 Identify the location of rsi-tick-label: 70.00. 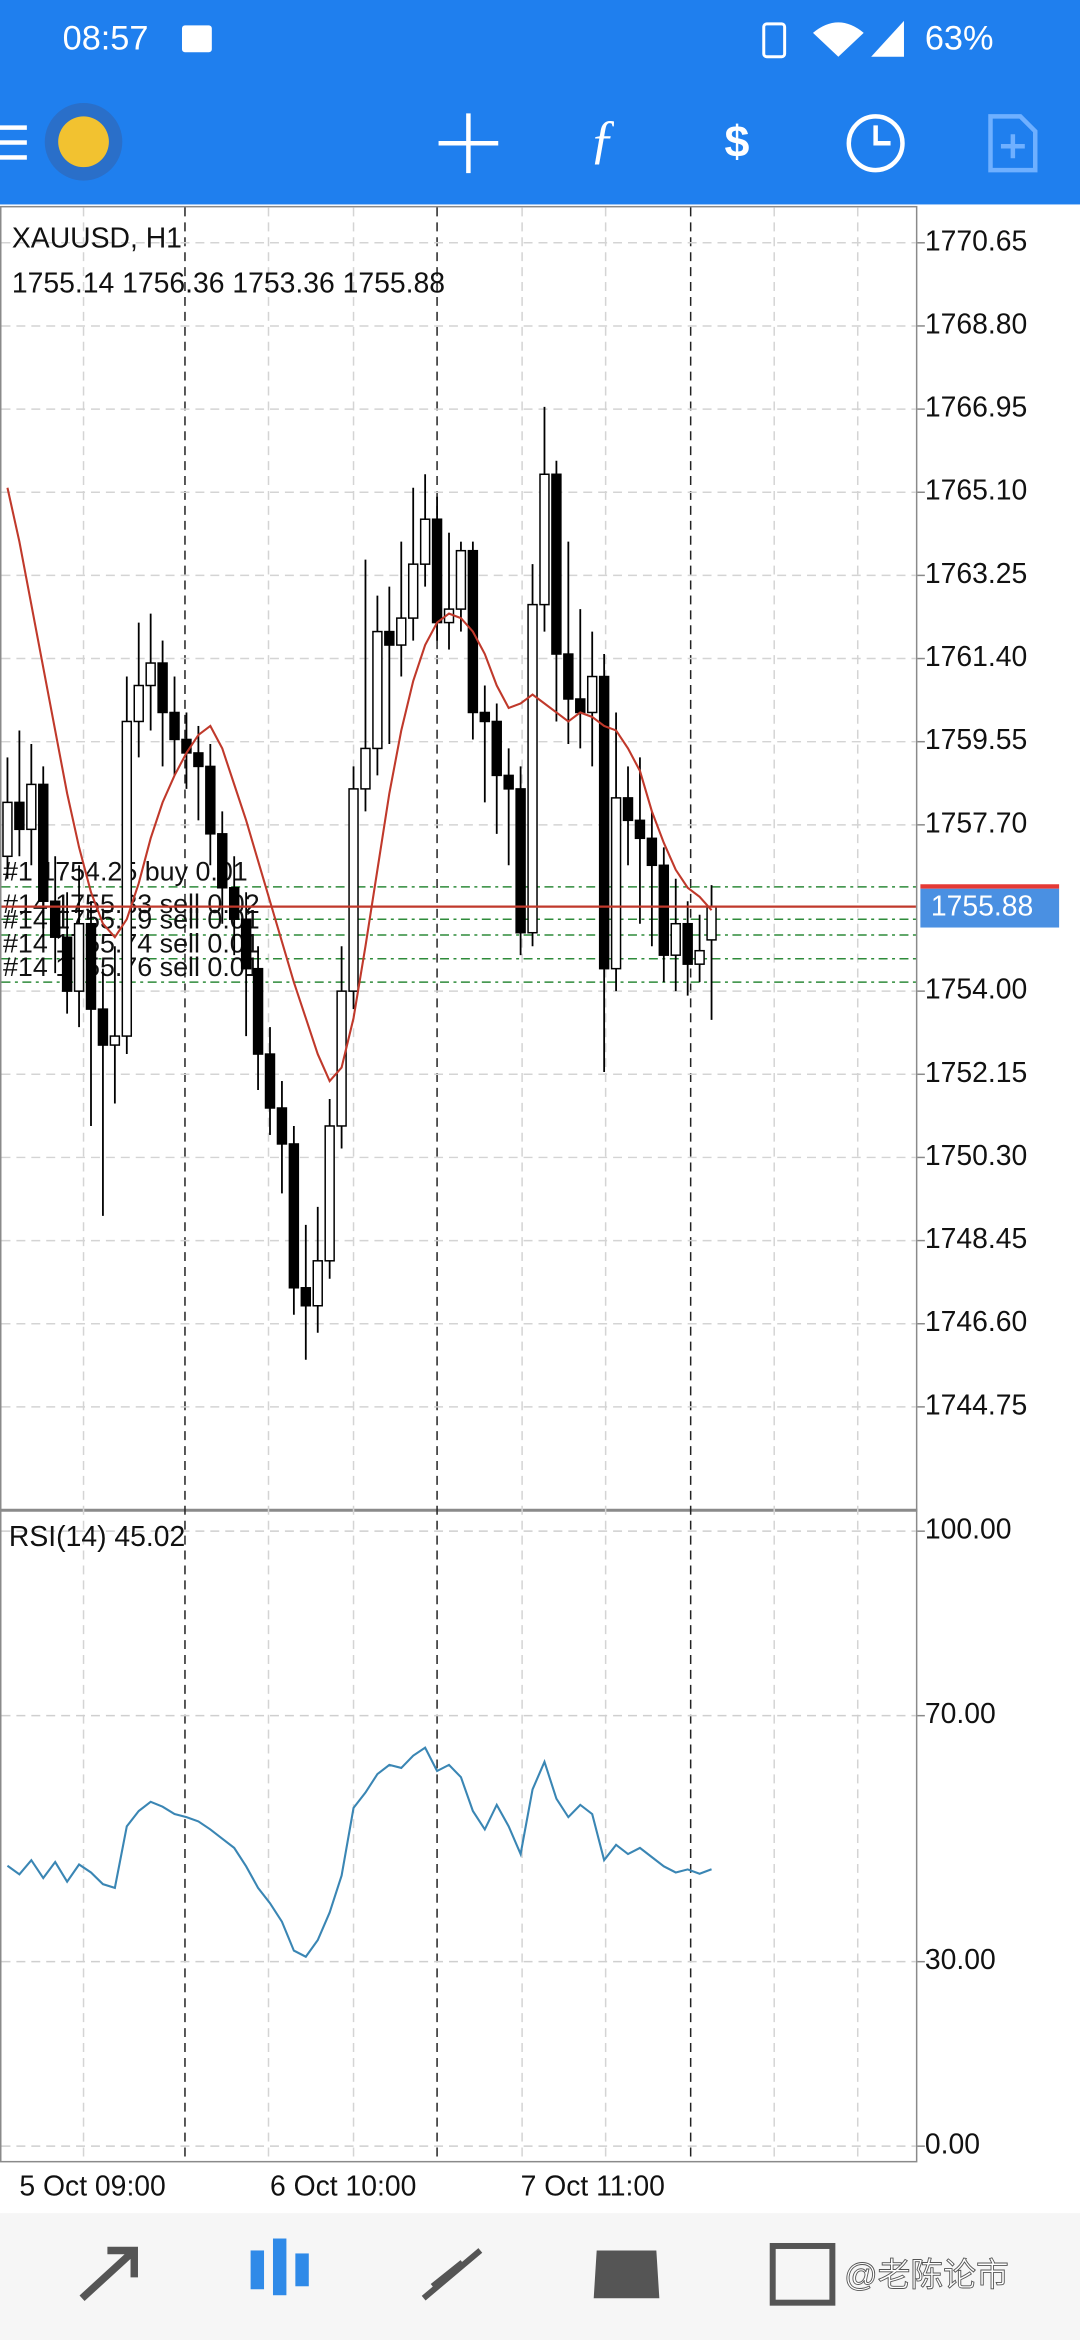
(960, 1714).